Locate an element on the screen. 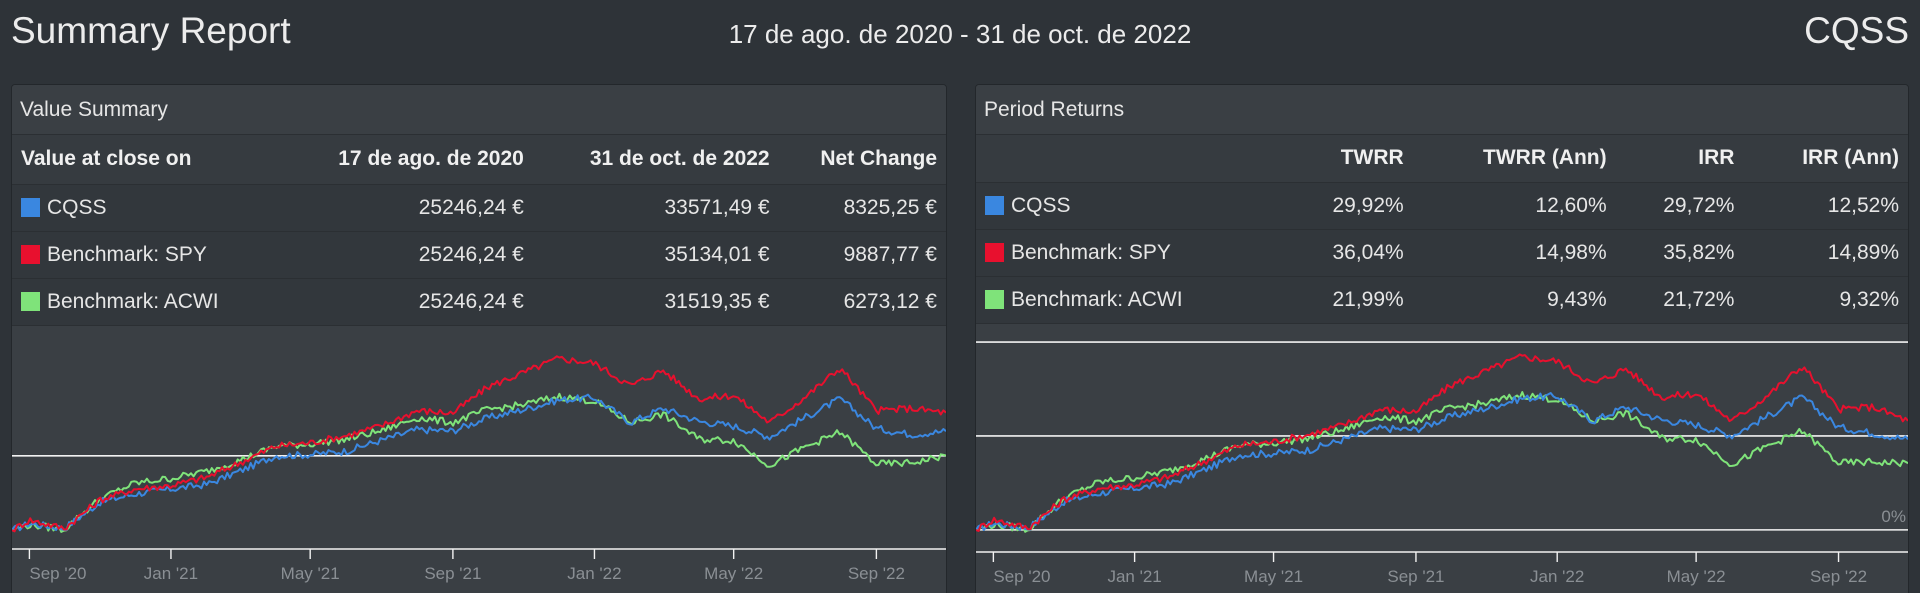 Image resolution: width=1920 pixels, height=593 pixels. table-header-row: TWRR TWRR (Ann) IRR IRR (Ann) is located at coordinates (1442, 159).